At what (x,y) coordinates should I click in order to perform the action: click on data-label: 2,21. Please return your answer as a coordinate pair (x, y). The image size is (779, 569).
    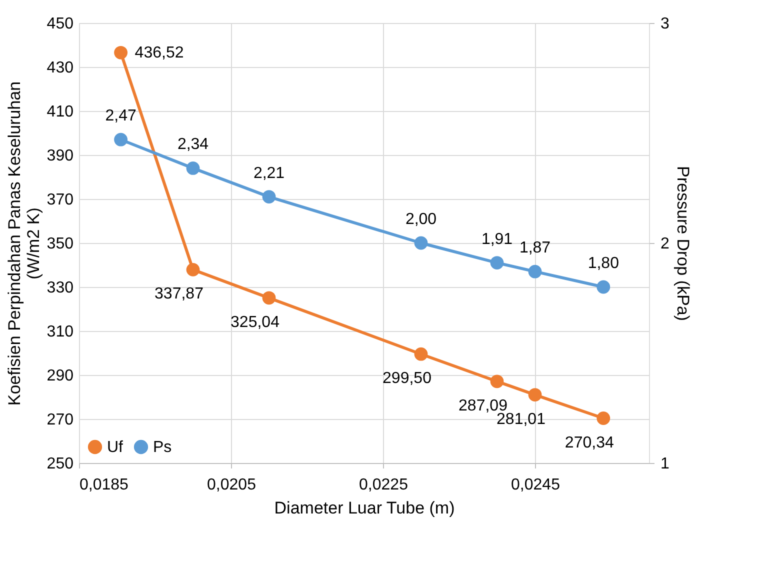
    Looking at the image, I should click on (269, 173).